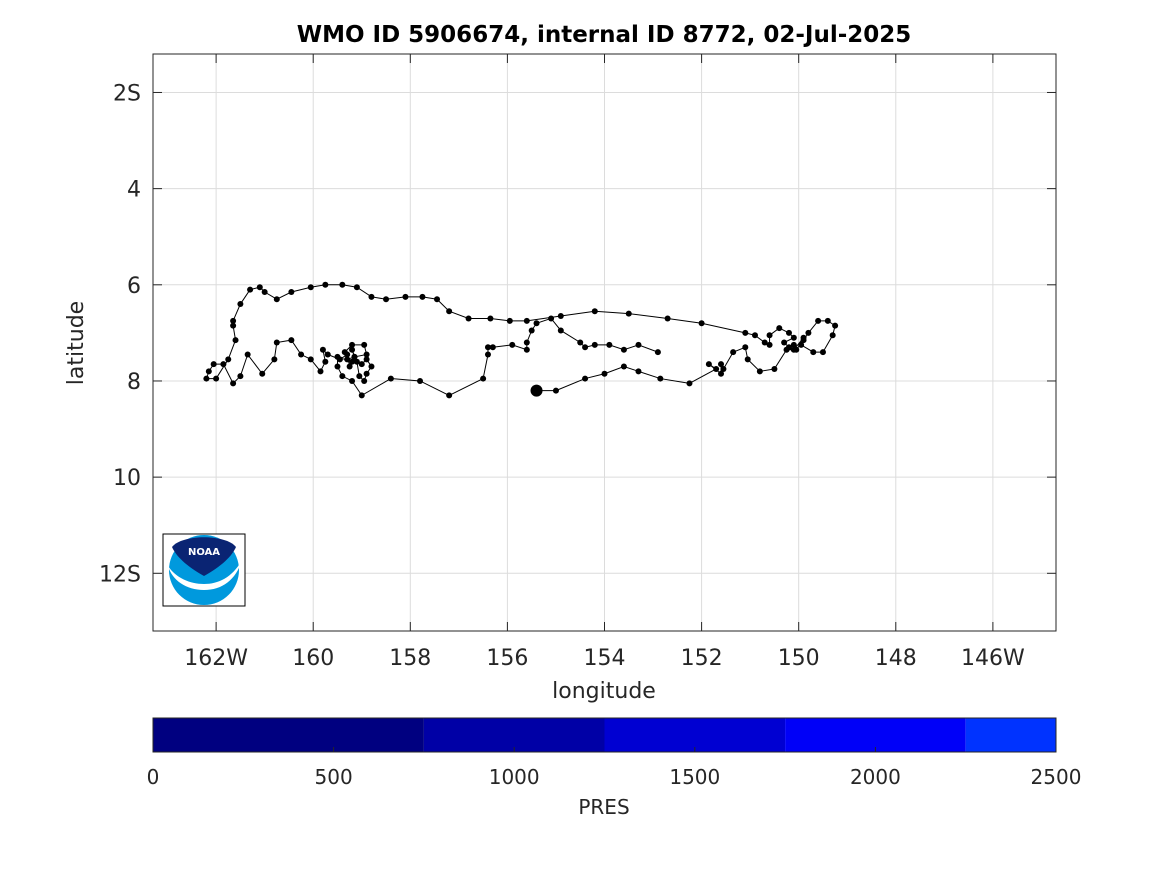 Image resolution: width=1167 pixels, height=875 pixels. What do you see at coordinates (604, 691) in the screenshot?
I see `x-axis-label: longitude` at bounding box center [604, 691].